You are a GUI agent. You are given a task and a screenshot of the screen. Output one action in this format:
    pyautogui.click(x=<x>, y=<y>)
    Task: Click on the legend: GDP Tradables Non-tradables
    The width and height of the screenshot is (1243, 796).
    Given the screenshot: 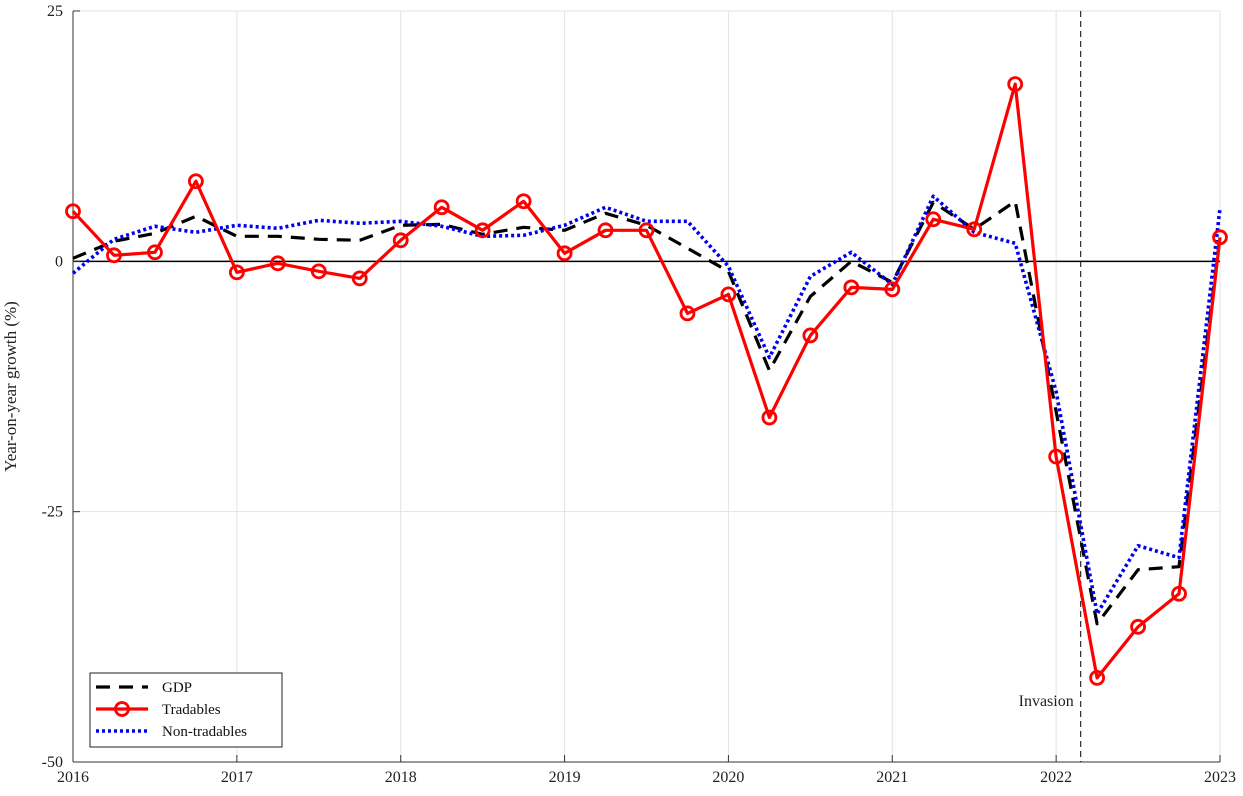 What is the action you would take?
    pyautogui.click(x=186, y=710)
    